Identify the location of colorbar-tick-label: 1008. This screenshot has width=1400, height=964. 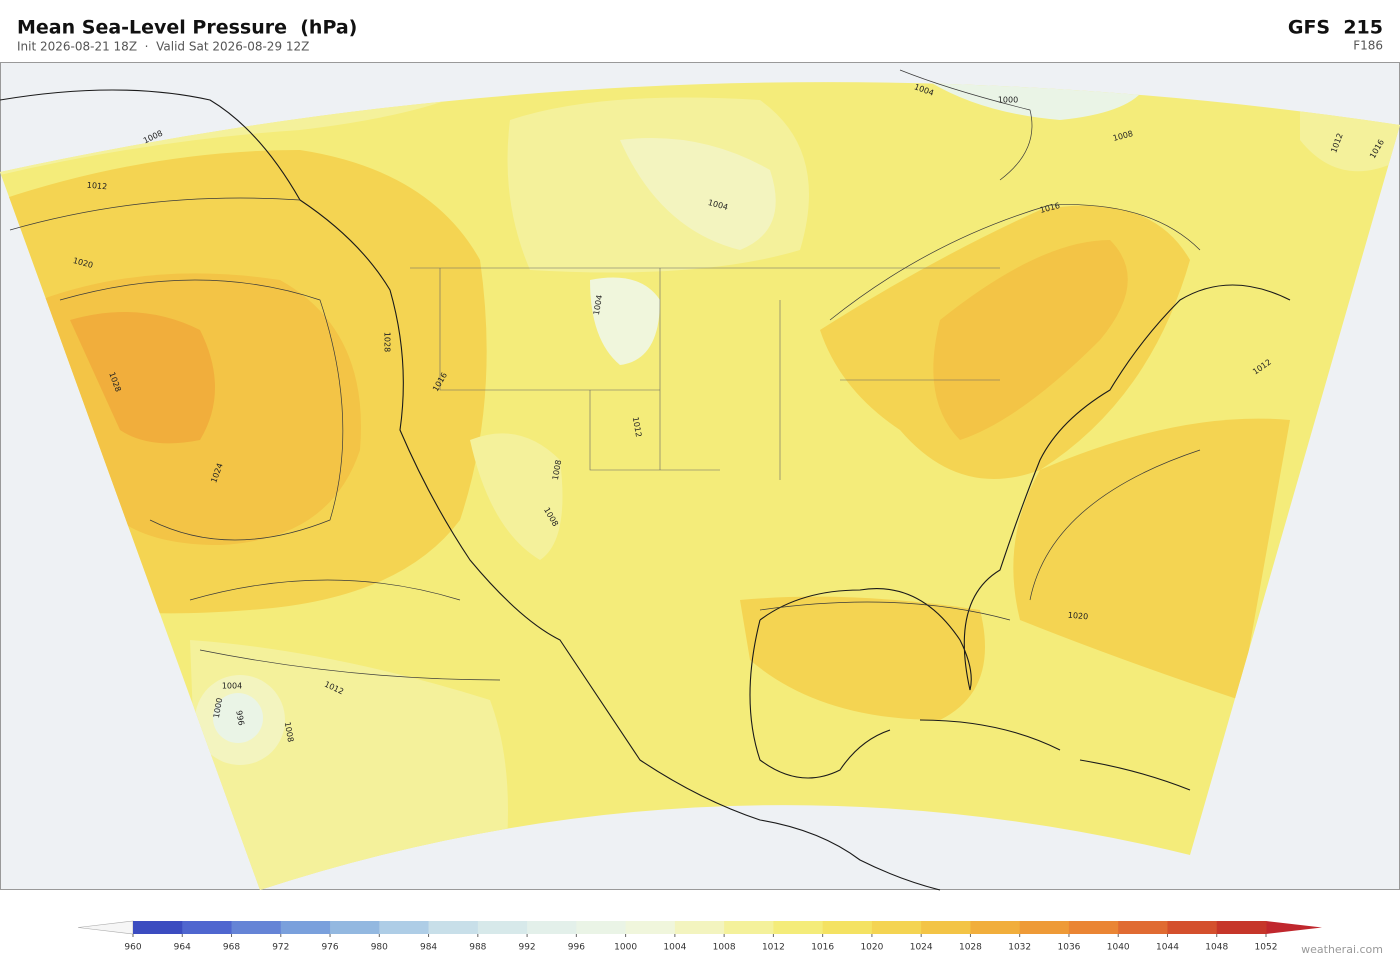
(724, 948).